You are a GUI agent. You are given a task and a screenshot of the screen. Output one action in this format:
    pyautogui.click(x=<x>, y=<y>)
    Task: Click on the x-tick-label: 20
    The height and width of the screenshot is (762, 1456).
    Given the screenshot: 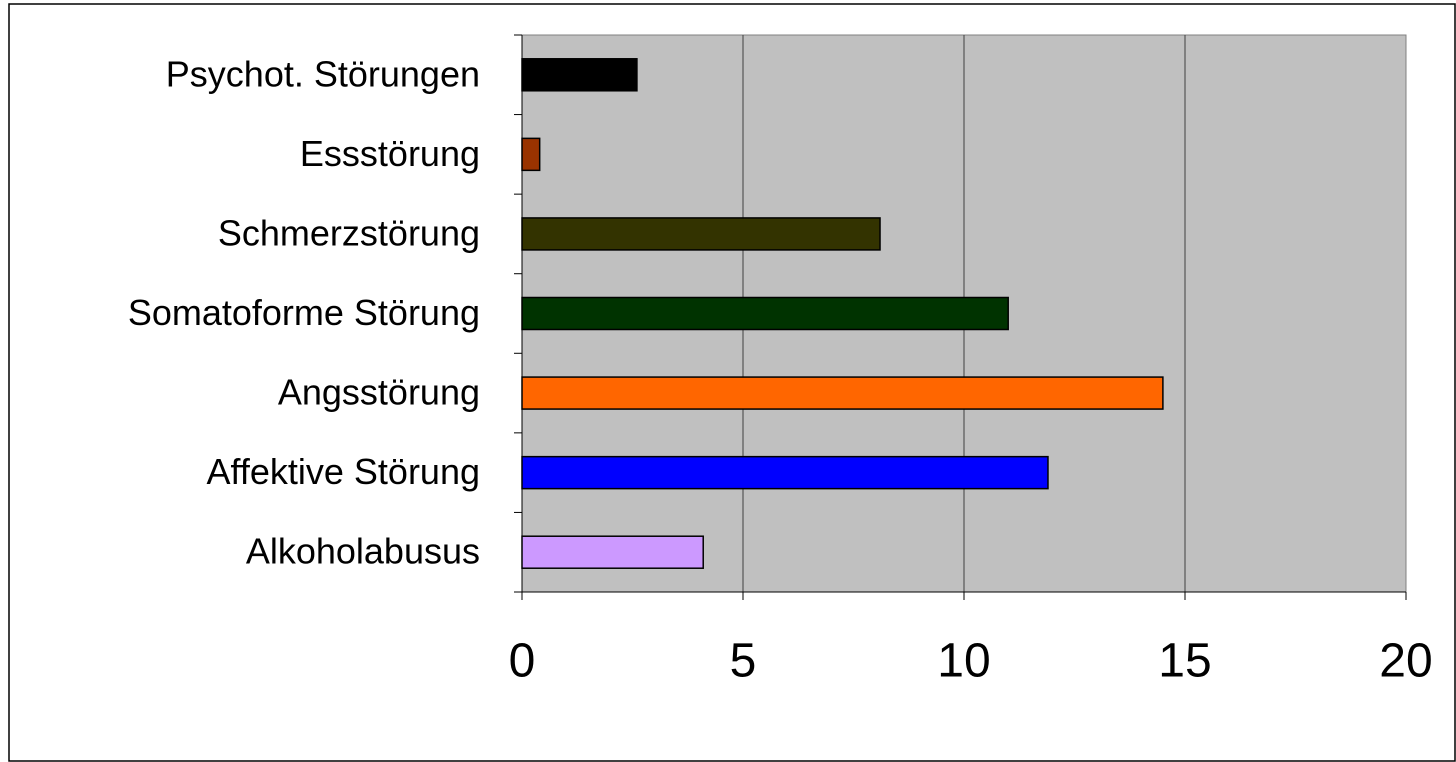 What is the action you would take?
    pyautogui.click(x=1405, y=661)
    